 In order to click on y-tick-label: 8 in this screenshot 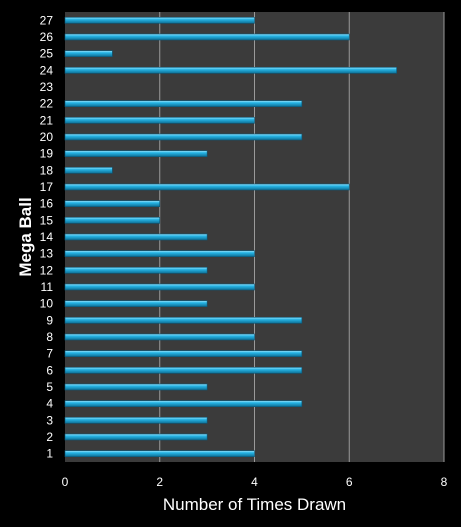, I will do `click(49, 337)`.